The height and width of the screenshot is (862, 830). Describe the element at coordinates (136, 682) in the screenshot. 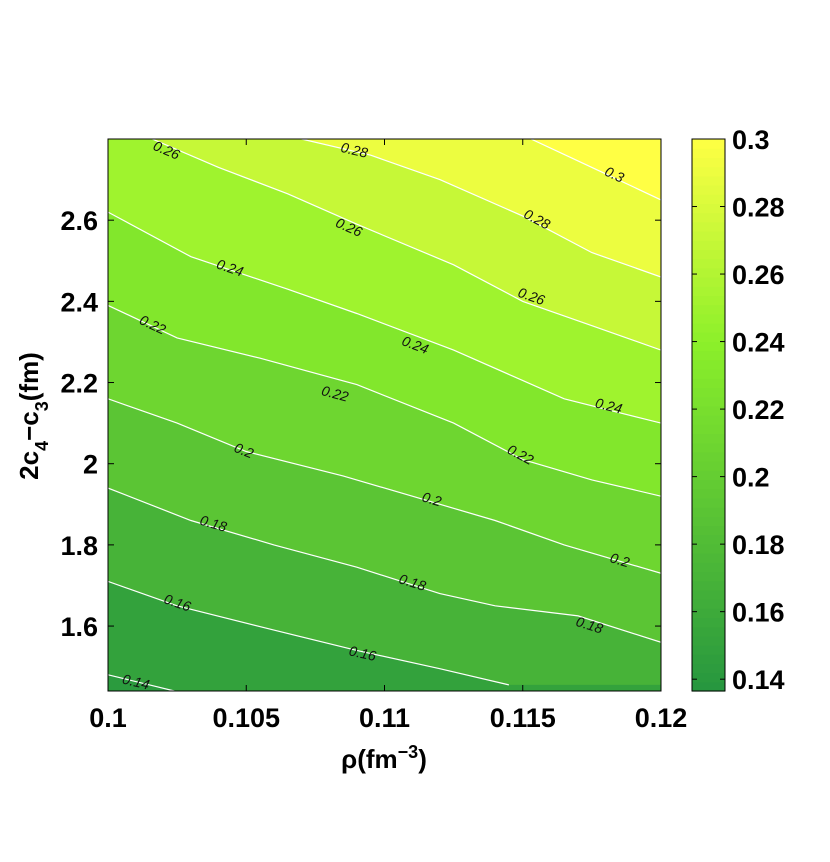

I see `contour-label-0.14: 0.14` at that location.